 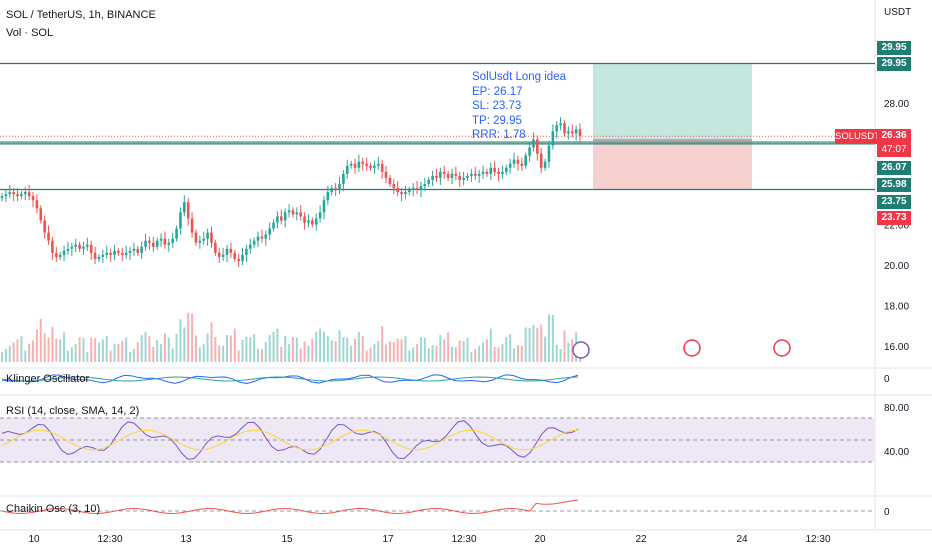 I want to click on time-tick-label: 22, so click(x=641, y=539).